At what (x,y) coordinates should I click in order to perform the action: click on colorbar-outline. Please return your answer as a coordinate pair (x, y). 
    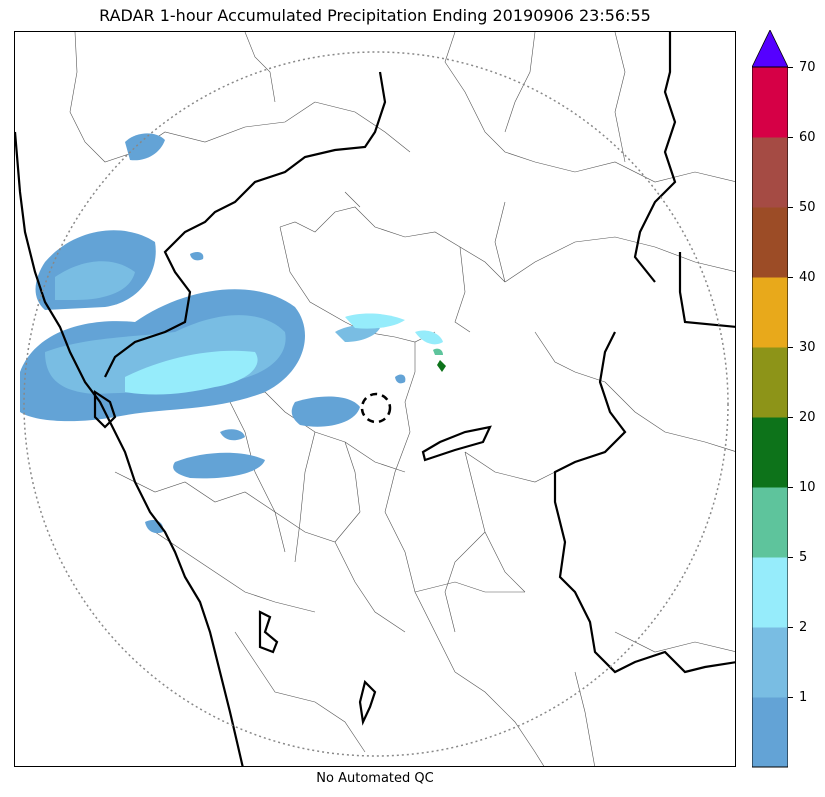
    Looking at the image, I should click on (770, 417).